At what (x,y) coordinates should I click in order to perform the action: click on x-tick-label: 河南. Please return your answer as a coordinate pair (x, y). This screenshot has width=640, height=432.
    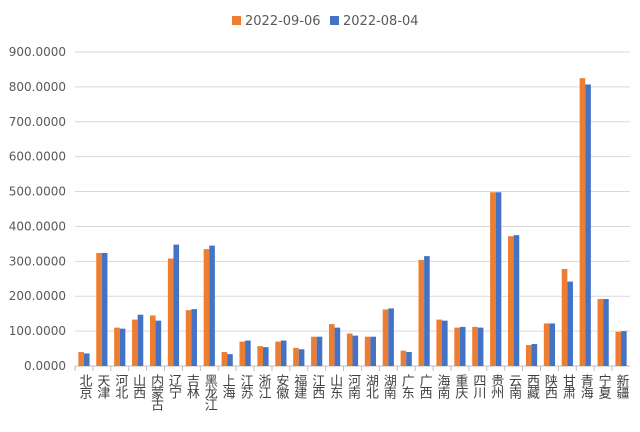
    Looking at the image, I should click on (353, 386).